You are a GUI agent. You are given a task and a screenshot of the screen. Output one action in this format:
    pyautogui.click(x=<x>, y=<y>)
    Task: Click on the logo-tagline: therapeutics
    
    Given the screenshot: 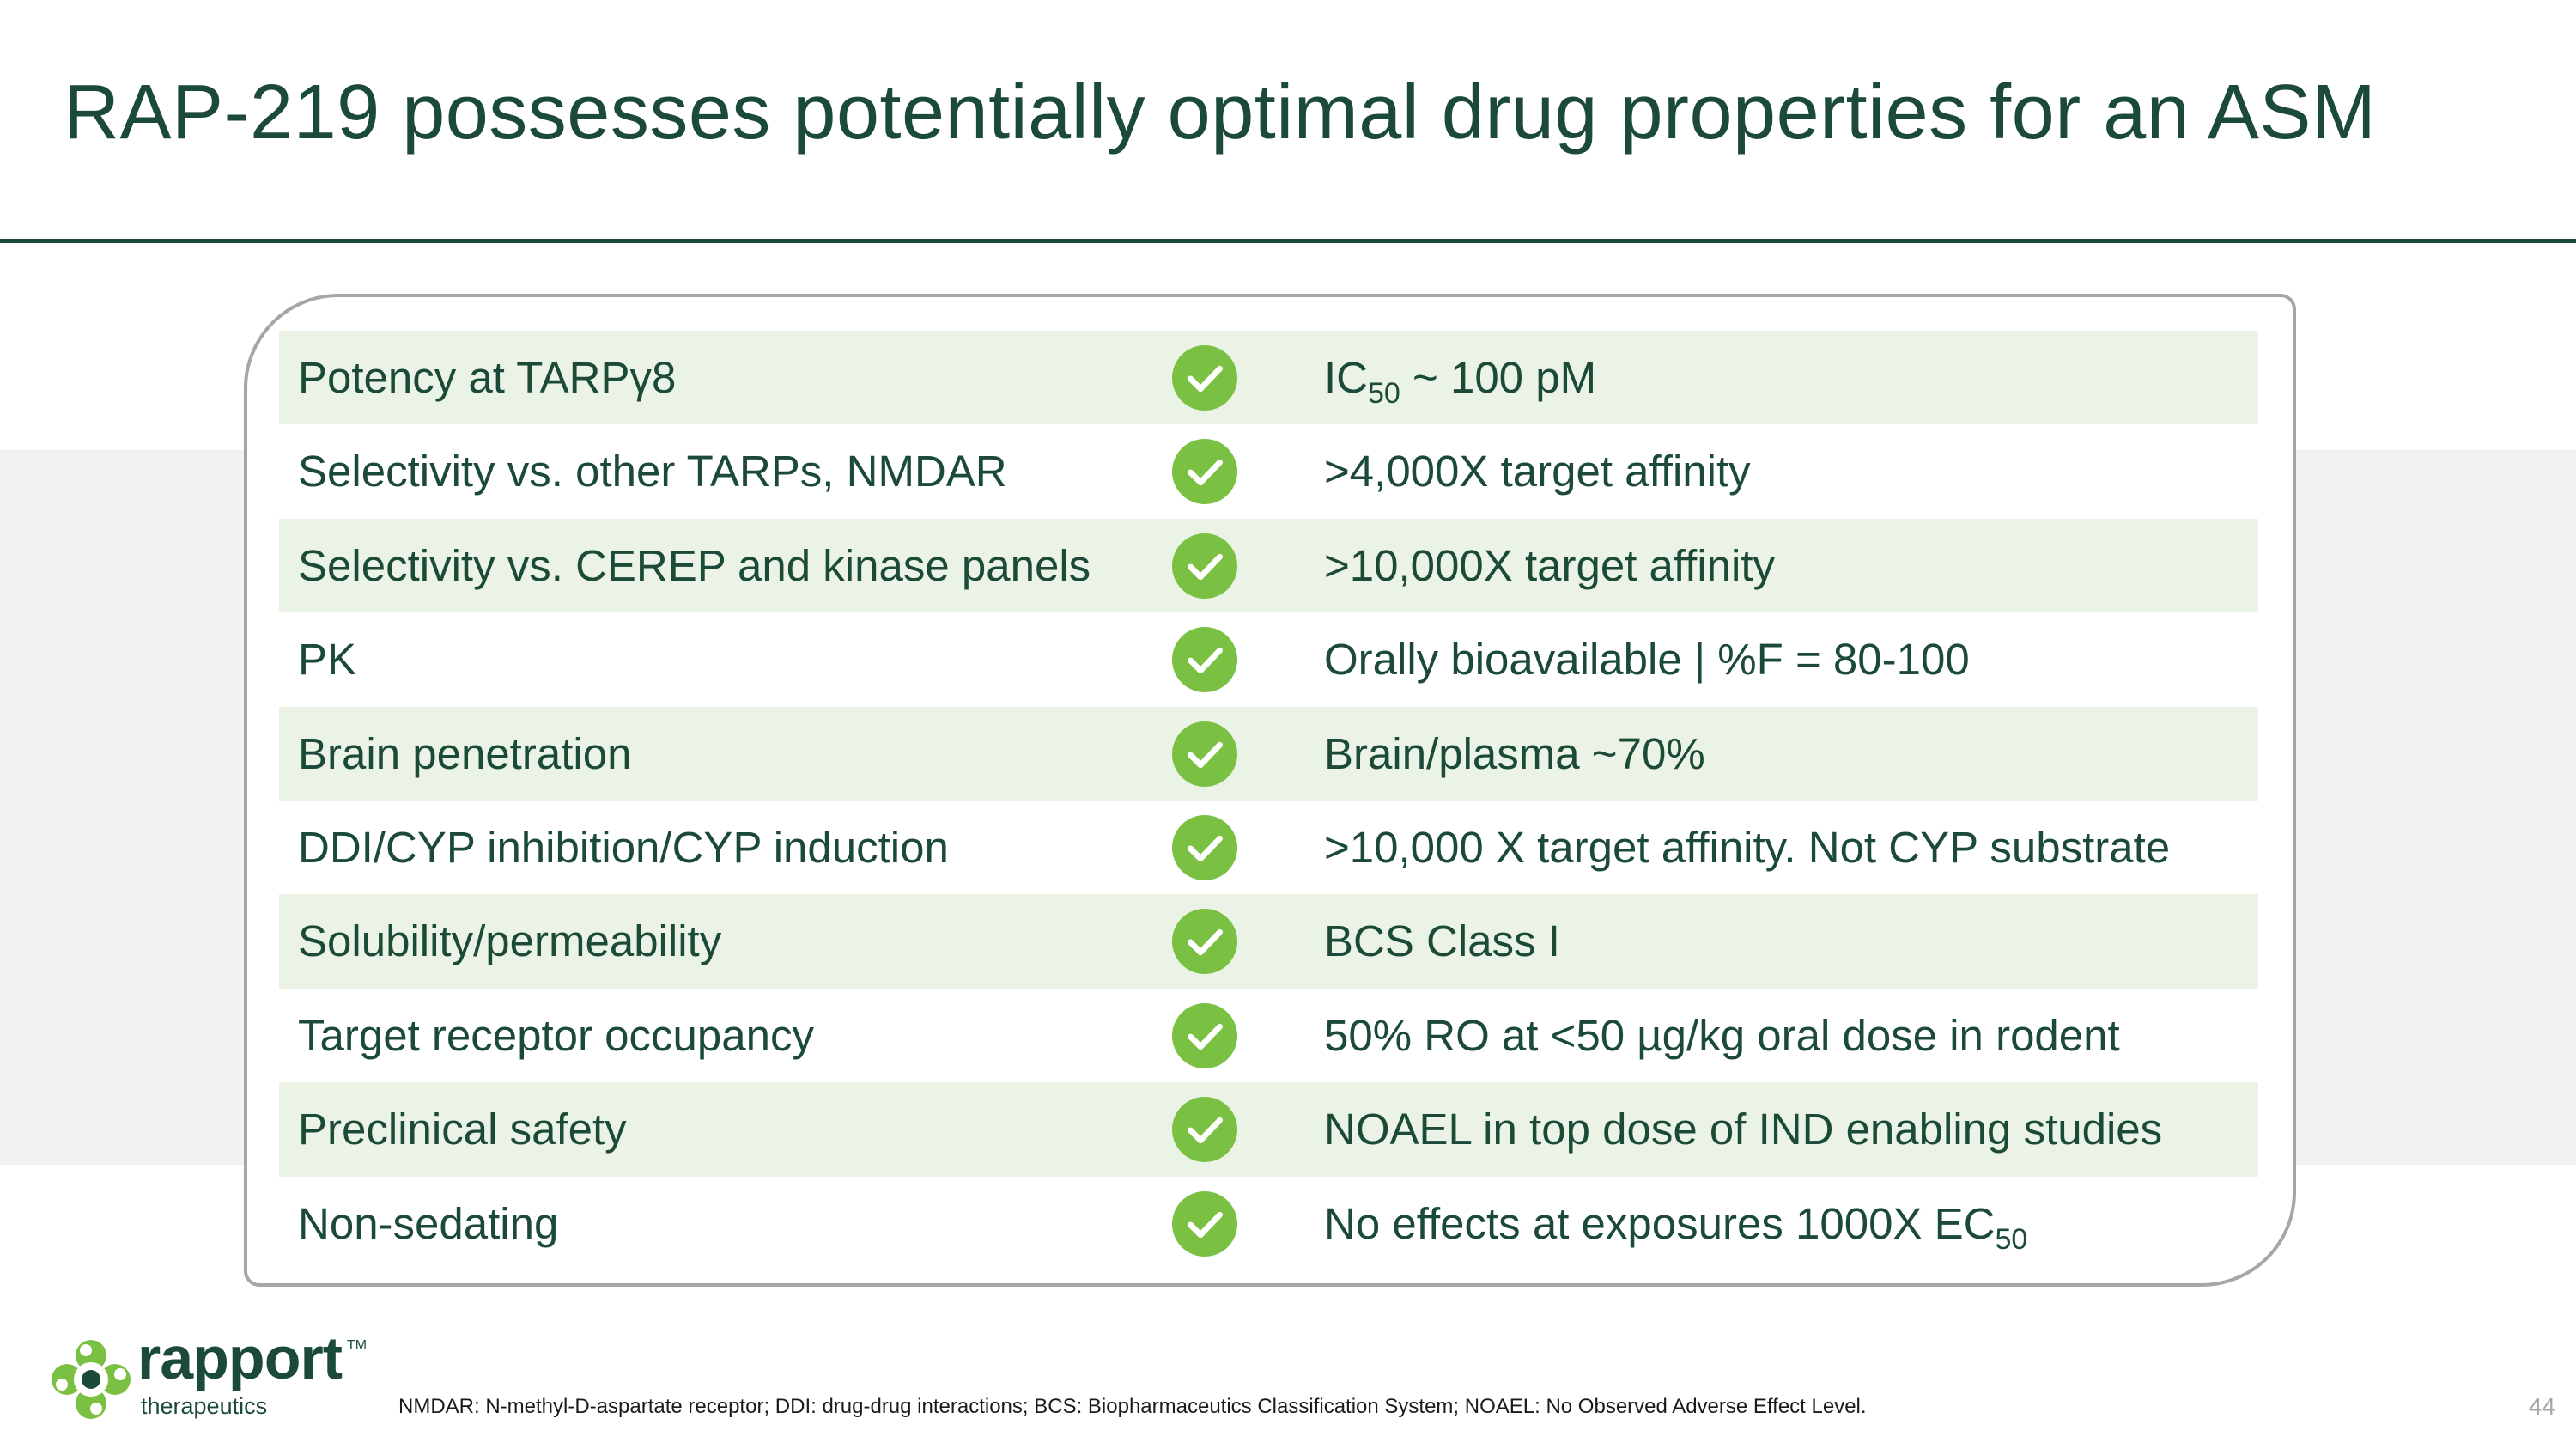 What is the action you would take?
    pyautogui.click(x=204, y=1406)
    